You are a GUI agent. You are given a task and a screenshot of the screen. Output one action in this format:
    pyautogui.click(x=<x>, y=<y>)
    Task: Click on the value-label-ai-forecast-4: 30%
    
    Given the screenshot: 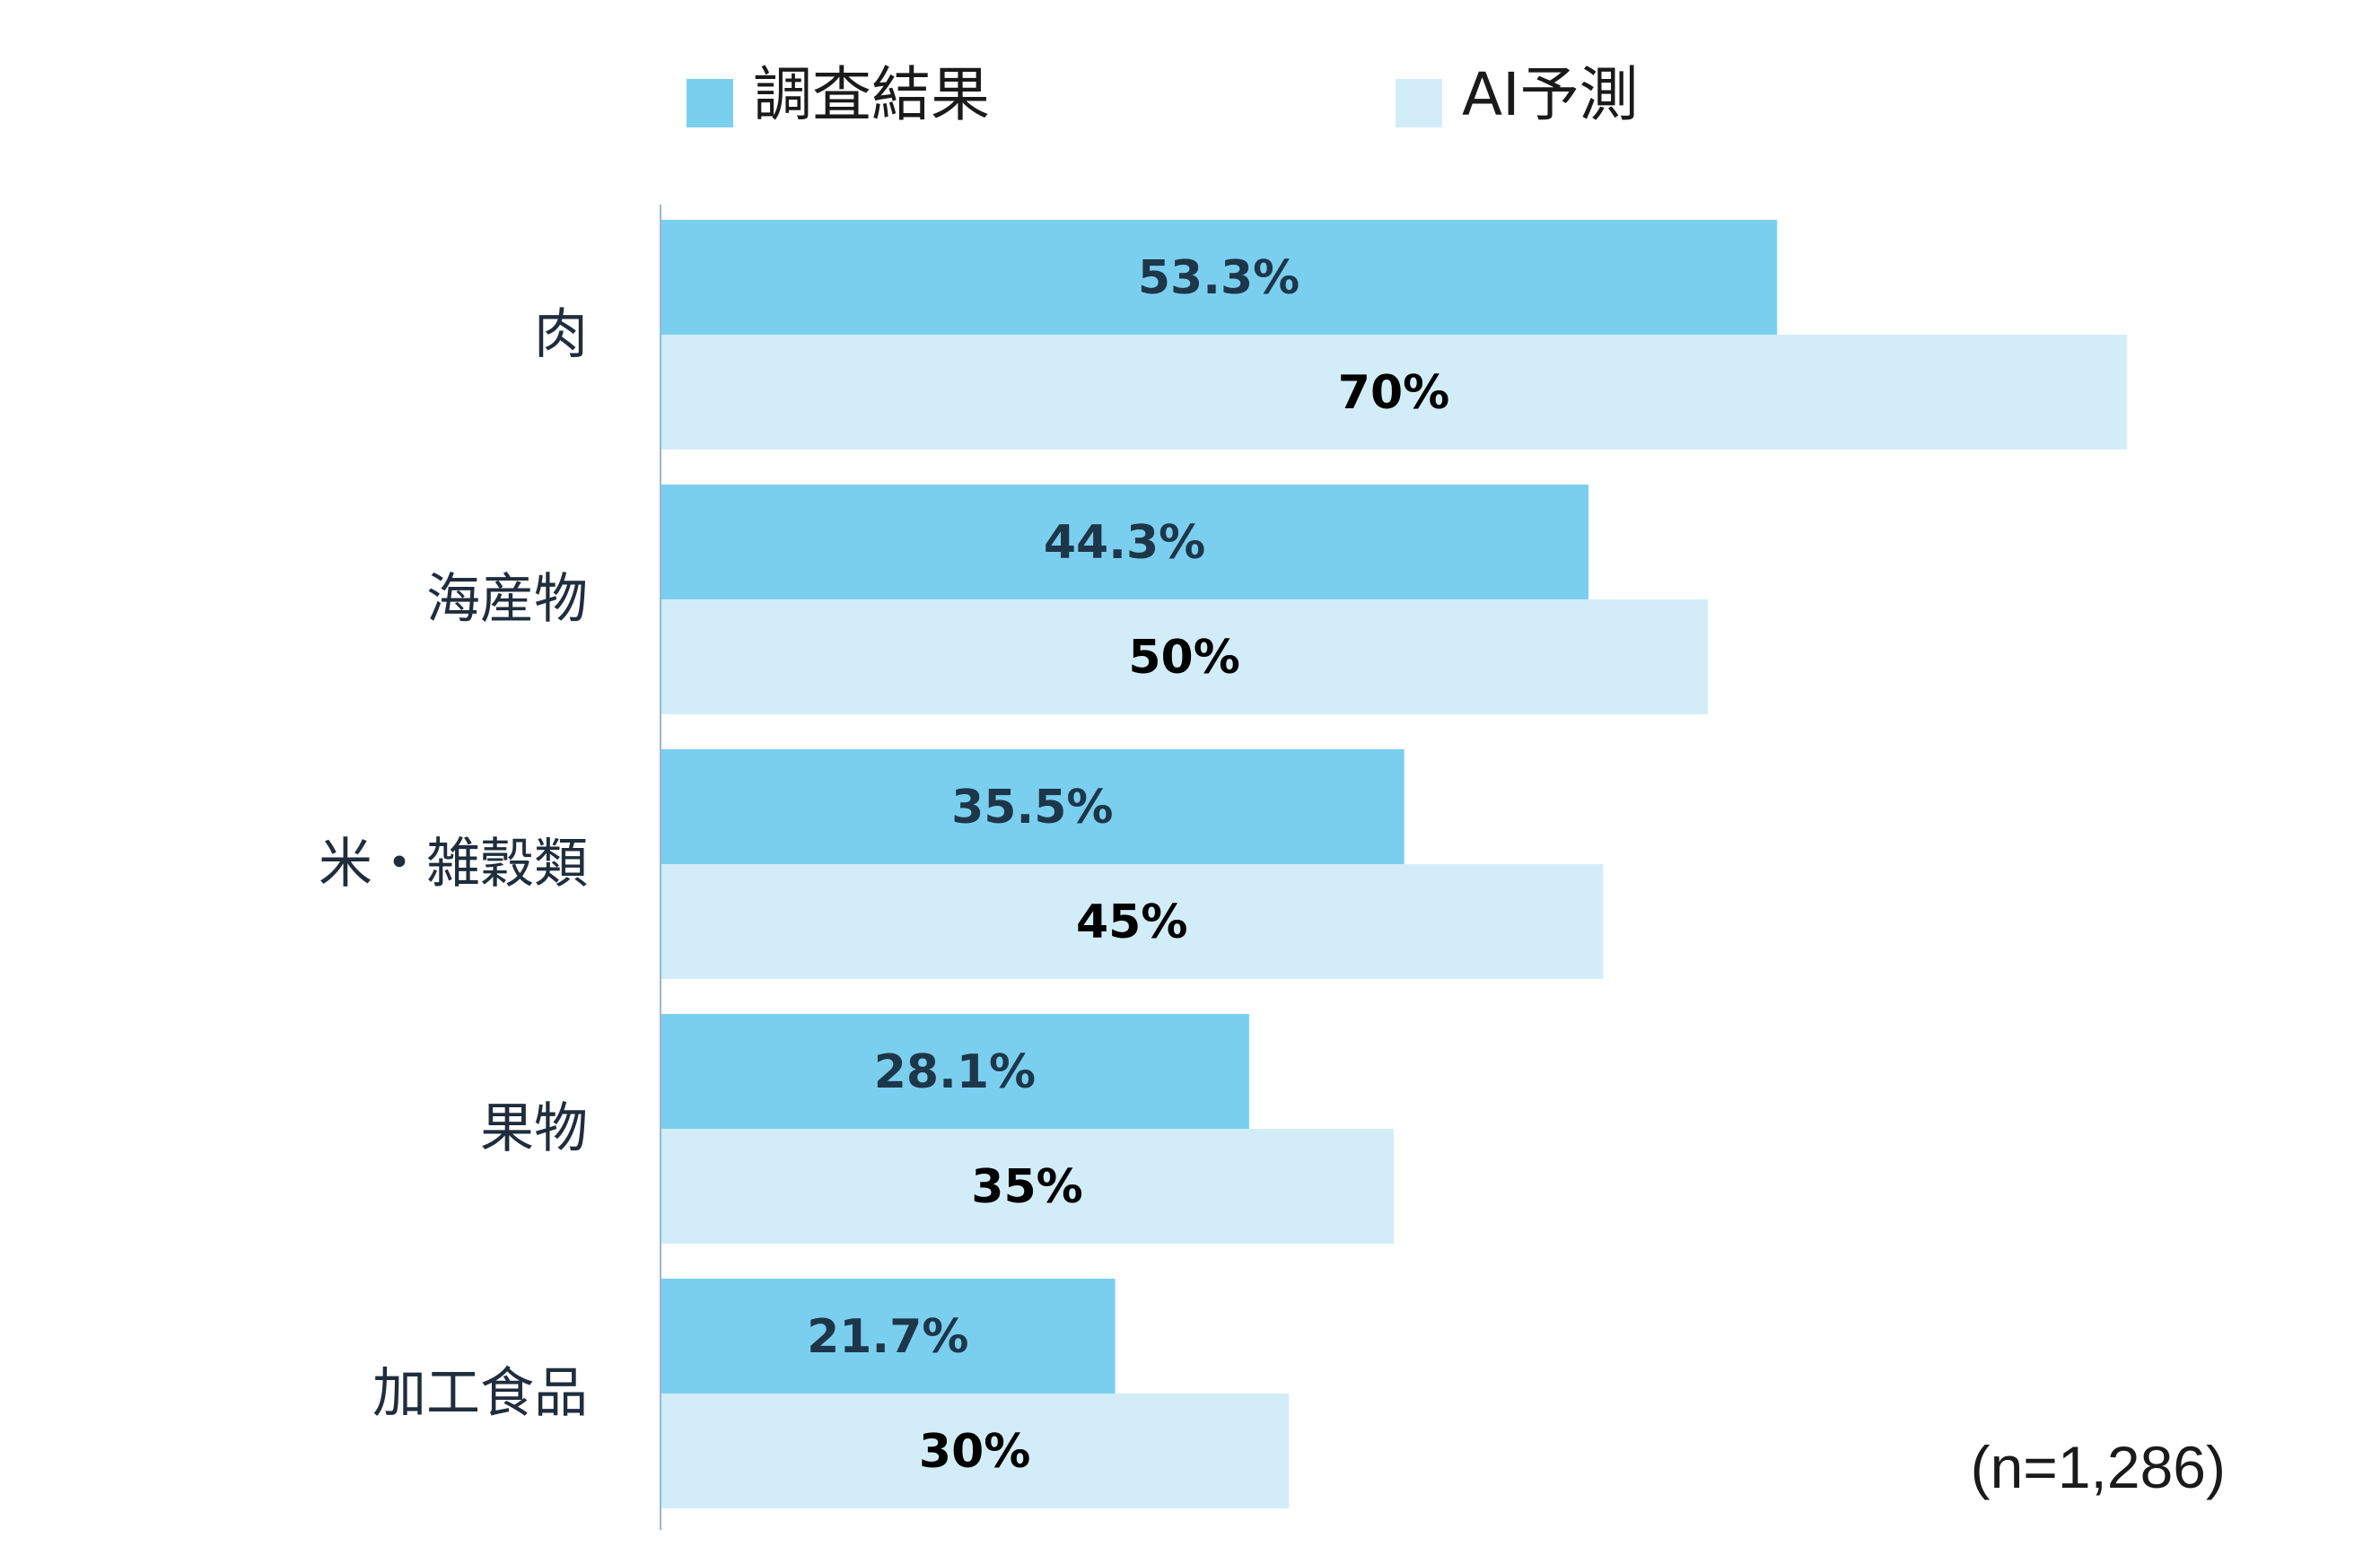 What is the action you would take?
    pyautogui.click(x=975, y=1452)
    